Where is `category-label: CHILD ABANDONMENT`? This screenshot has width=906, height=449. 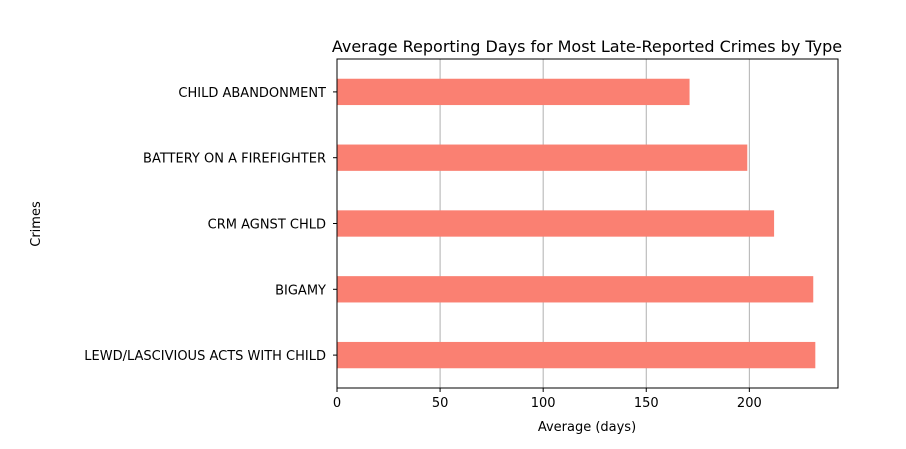 category-label: CHILD ABANDONMENT is located at coordinates (252, 93).